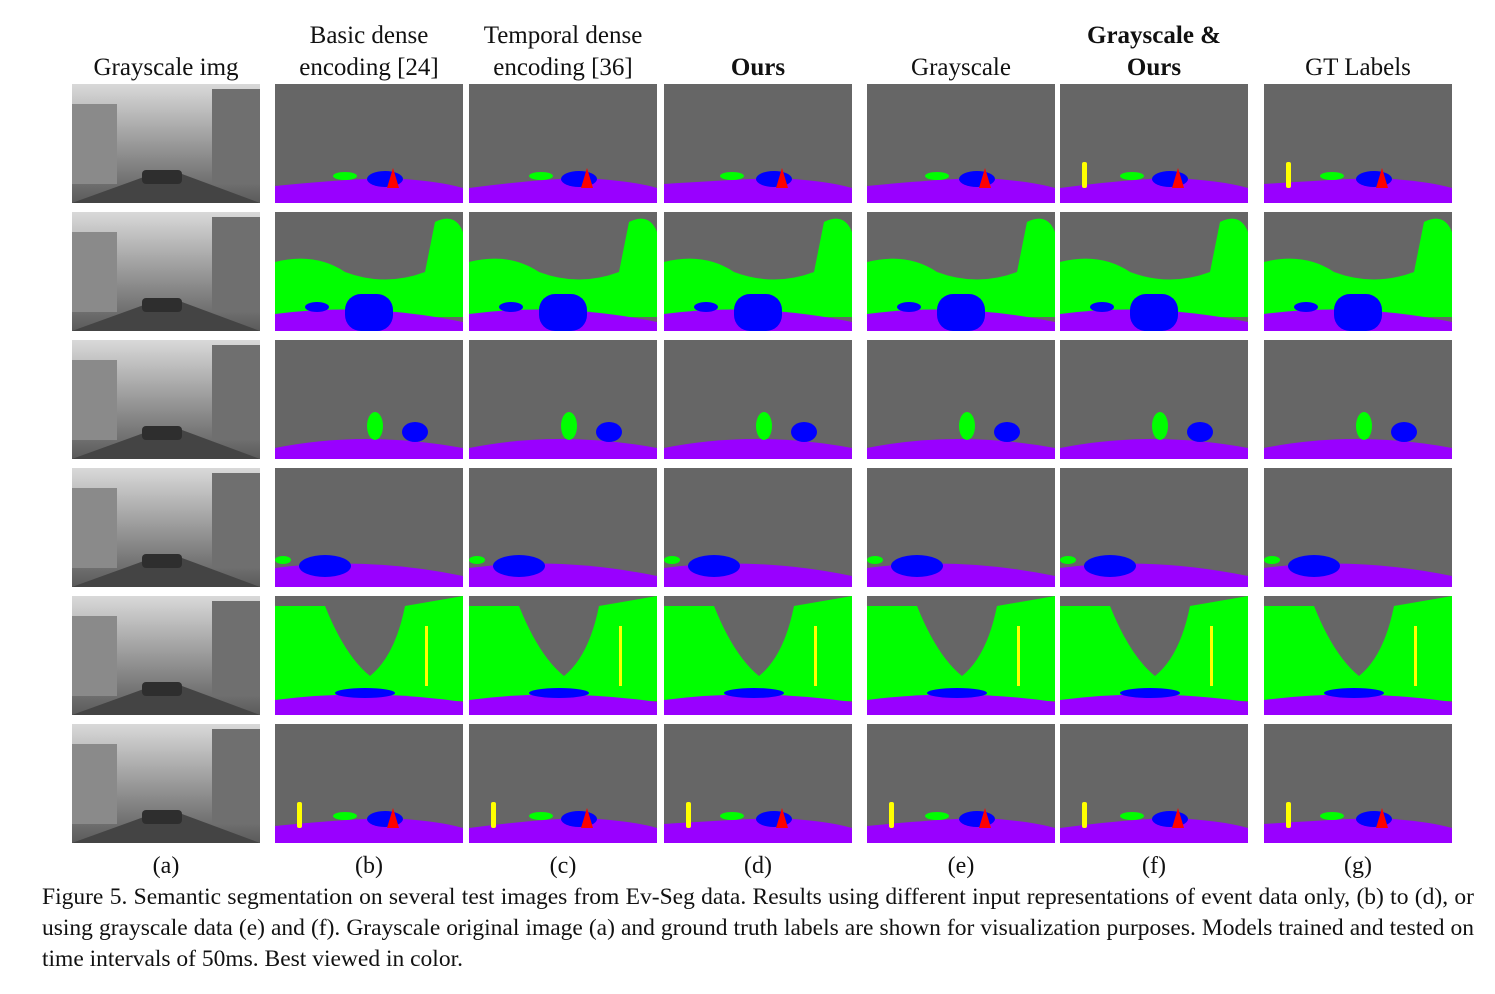 The height and width of the screenshot is (994, 1495). What do you see at coordinates (166, 866) in the screenshot?
I see `sublabel-a: (a)` at bounding box center [166, 866].